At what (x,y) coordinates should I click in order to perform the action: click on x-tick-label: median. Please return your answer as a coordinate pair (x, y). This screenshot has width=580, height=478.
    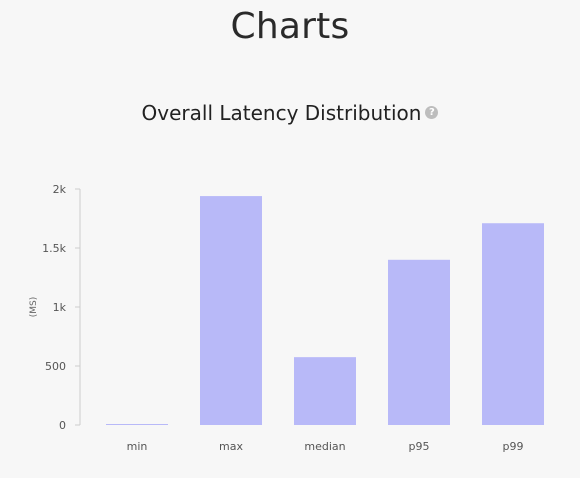
    Looking at the image, I should click on (324, 446).